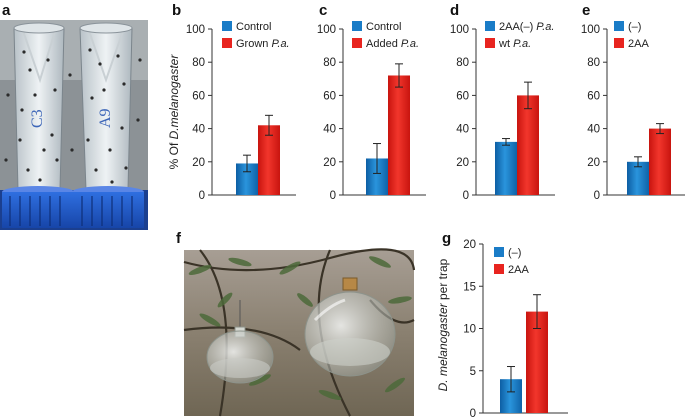 This screenshot has width=685, height=419. I want to click on chart-d: 0 20 40 60 80 100 2AA(–) P.a. wt P.a., so click(502, 111).